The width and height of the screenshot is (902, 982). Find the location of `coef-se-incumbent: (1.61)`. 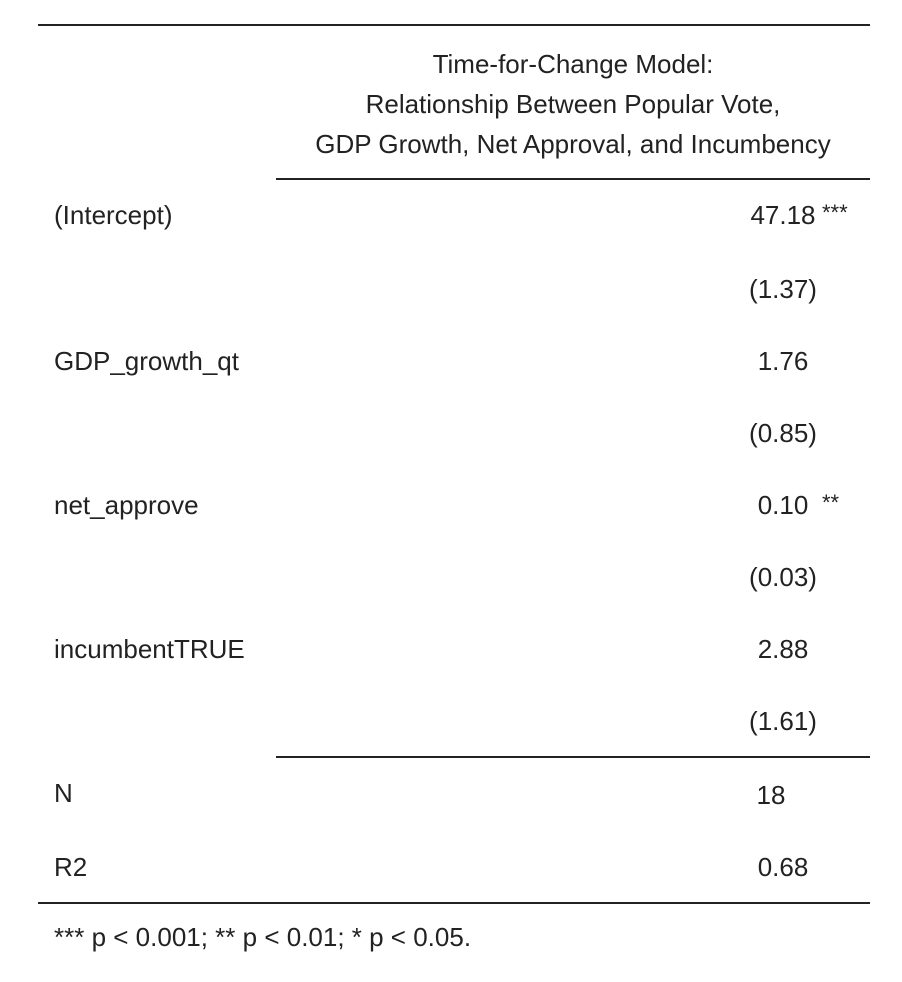

coef-se-incumbent: (1.61) is located at coordinates (805, 721).